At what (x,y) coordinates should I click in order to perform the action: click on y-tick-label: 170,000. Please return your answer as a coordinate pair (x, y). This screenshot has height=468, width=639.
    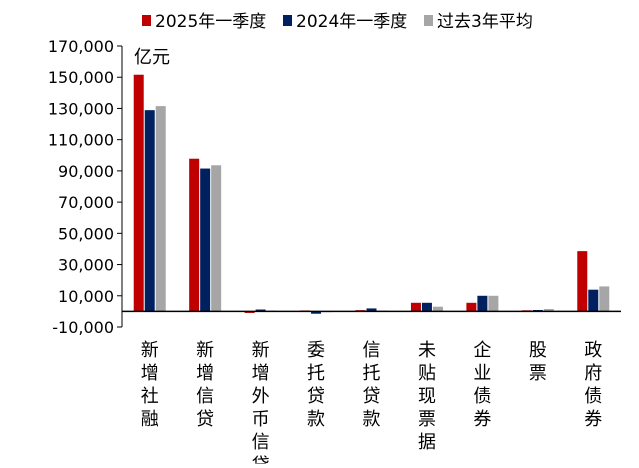
    Looking at the image, I should click on (81, 46).